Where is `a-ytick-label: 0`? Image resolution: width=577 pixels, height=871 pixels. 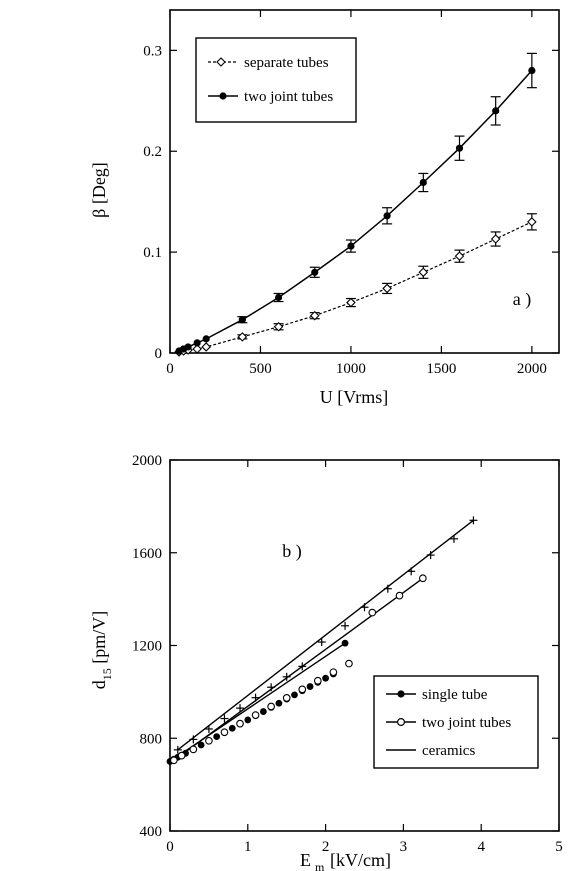 a-ytick-label: 0 is located at coordinates (159, 354).